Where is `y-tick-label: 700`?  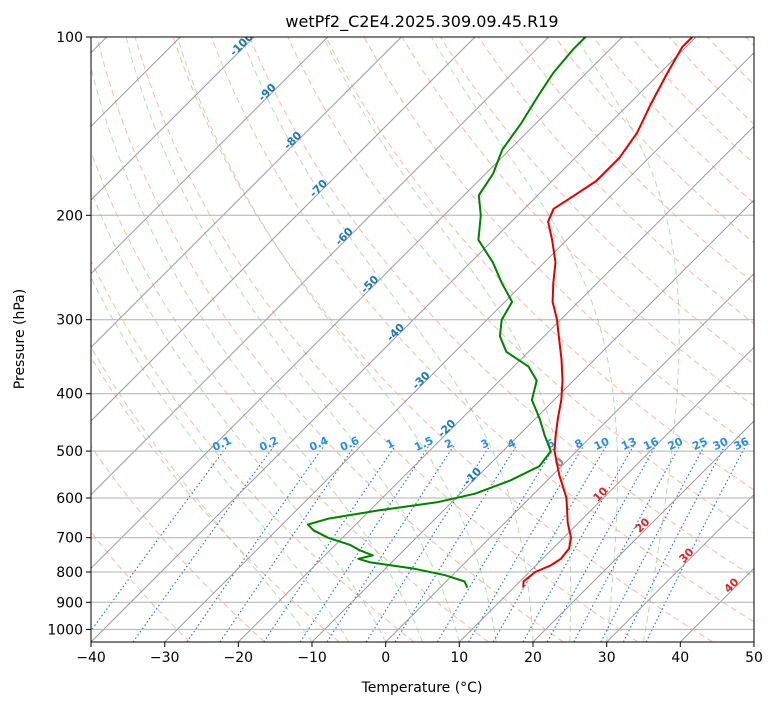
y-tick-label: 700 is located at coordinates (69, 539).